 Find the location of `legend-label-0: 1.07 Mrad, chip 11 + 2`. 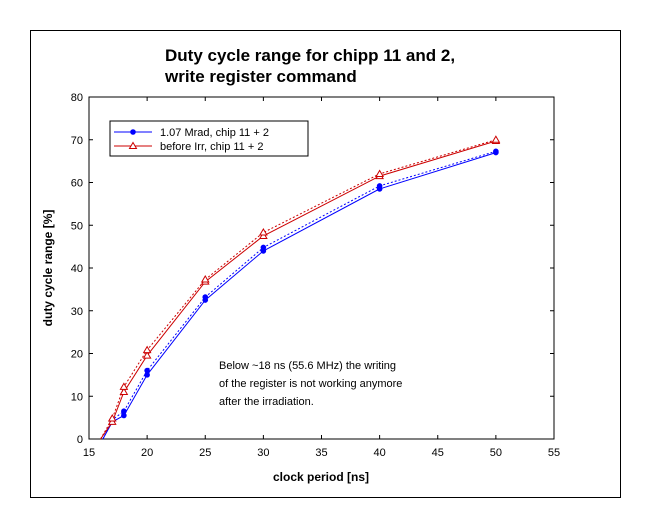

legend-label-0: 1.07 Mrad, chip 11 + 2 is located at coordinates (214, 133).